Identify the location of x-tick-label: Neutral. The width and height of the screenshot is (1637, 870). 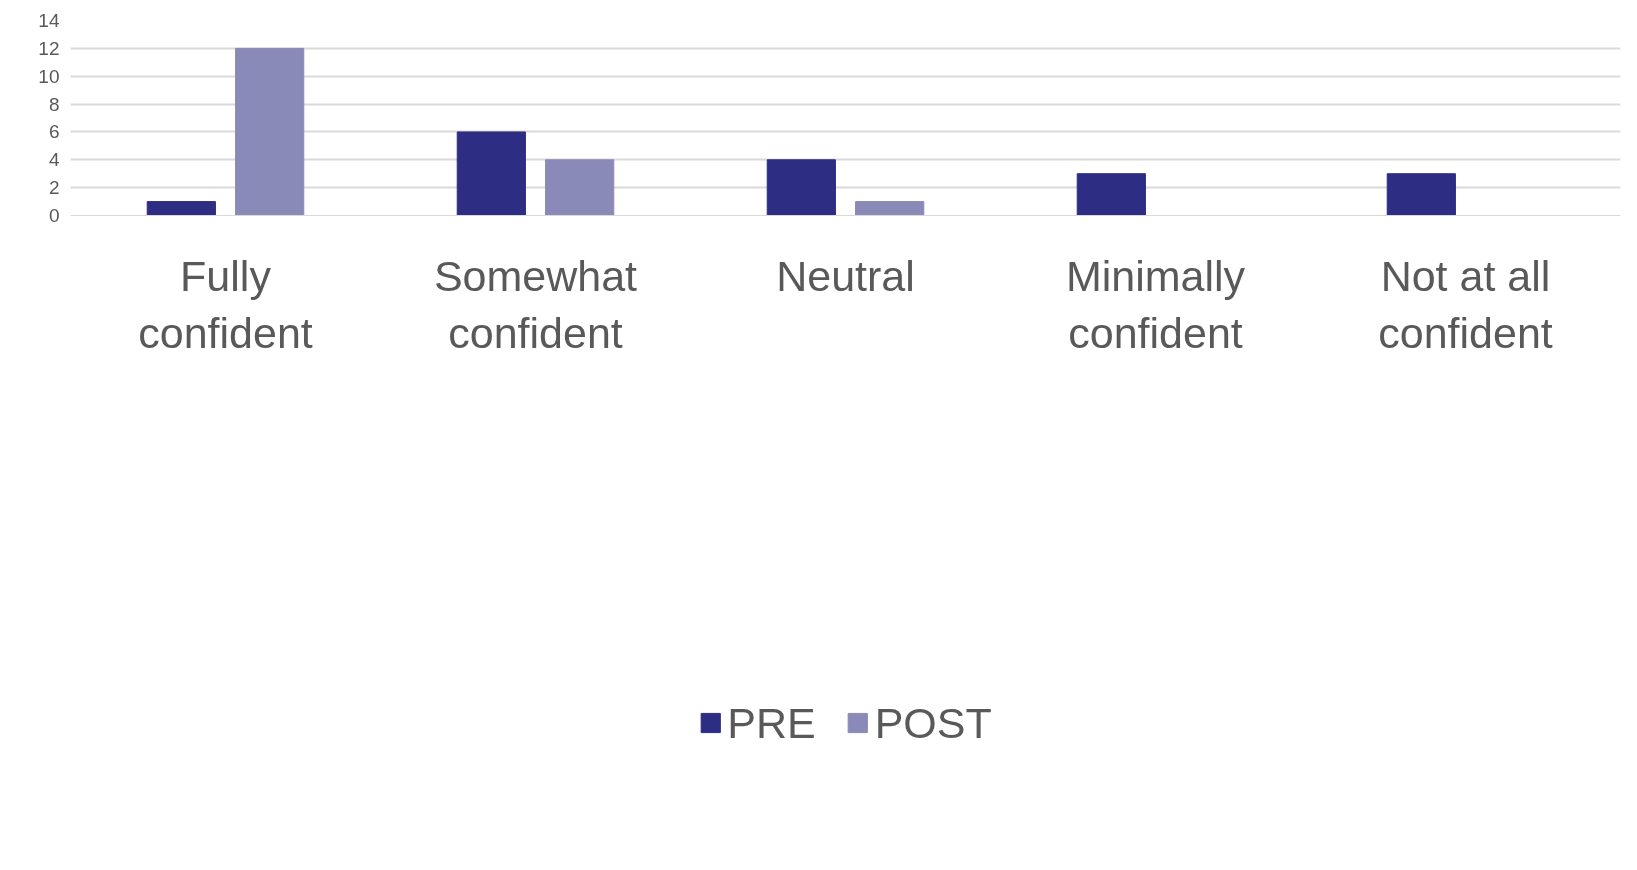
(845, 275).